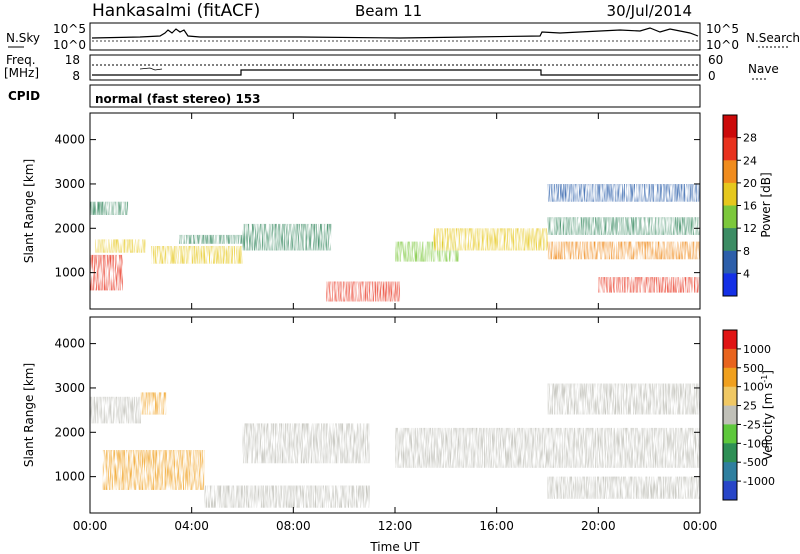 Image resolution: width=800 pixels, height=554 pixels. Describe the element at coordinates (757, 349) in the screenshot. I see `colorbar-tick-label: 1000` at that location.